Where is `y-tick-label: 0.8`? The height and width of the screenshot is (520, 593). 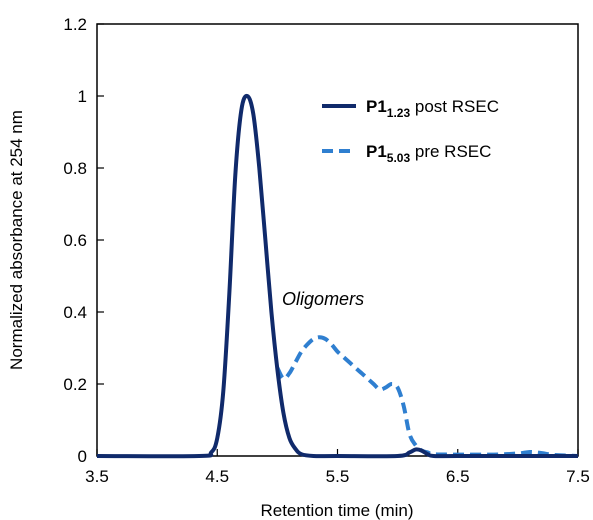
y-tick-label: 0.8 is located at coordinates (75, 168).